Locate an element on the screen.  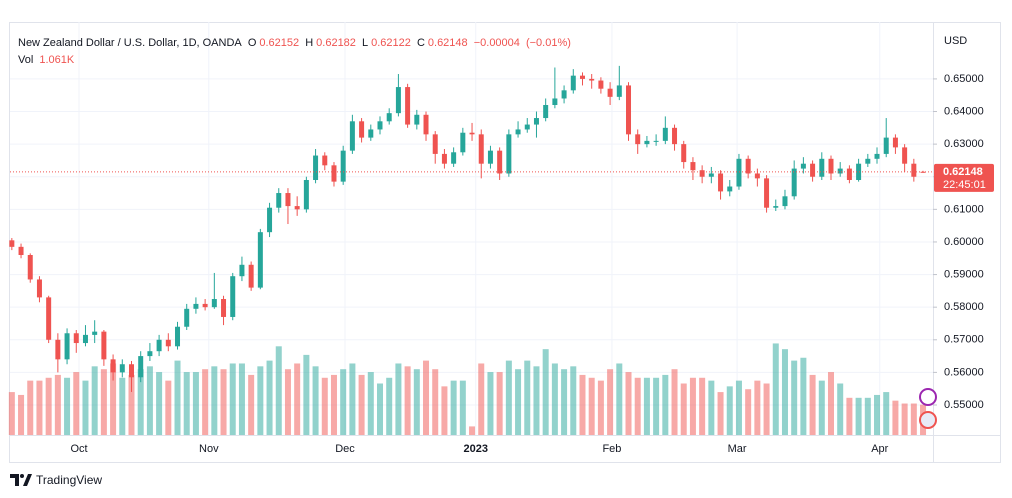
price-tag-label: 0.62148 is located at coordinates (963, 172).